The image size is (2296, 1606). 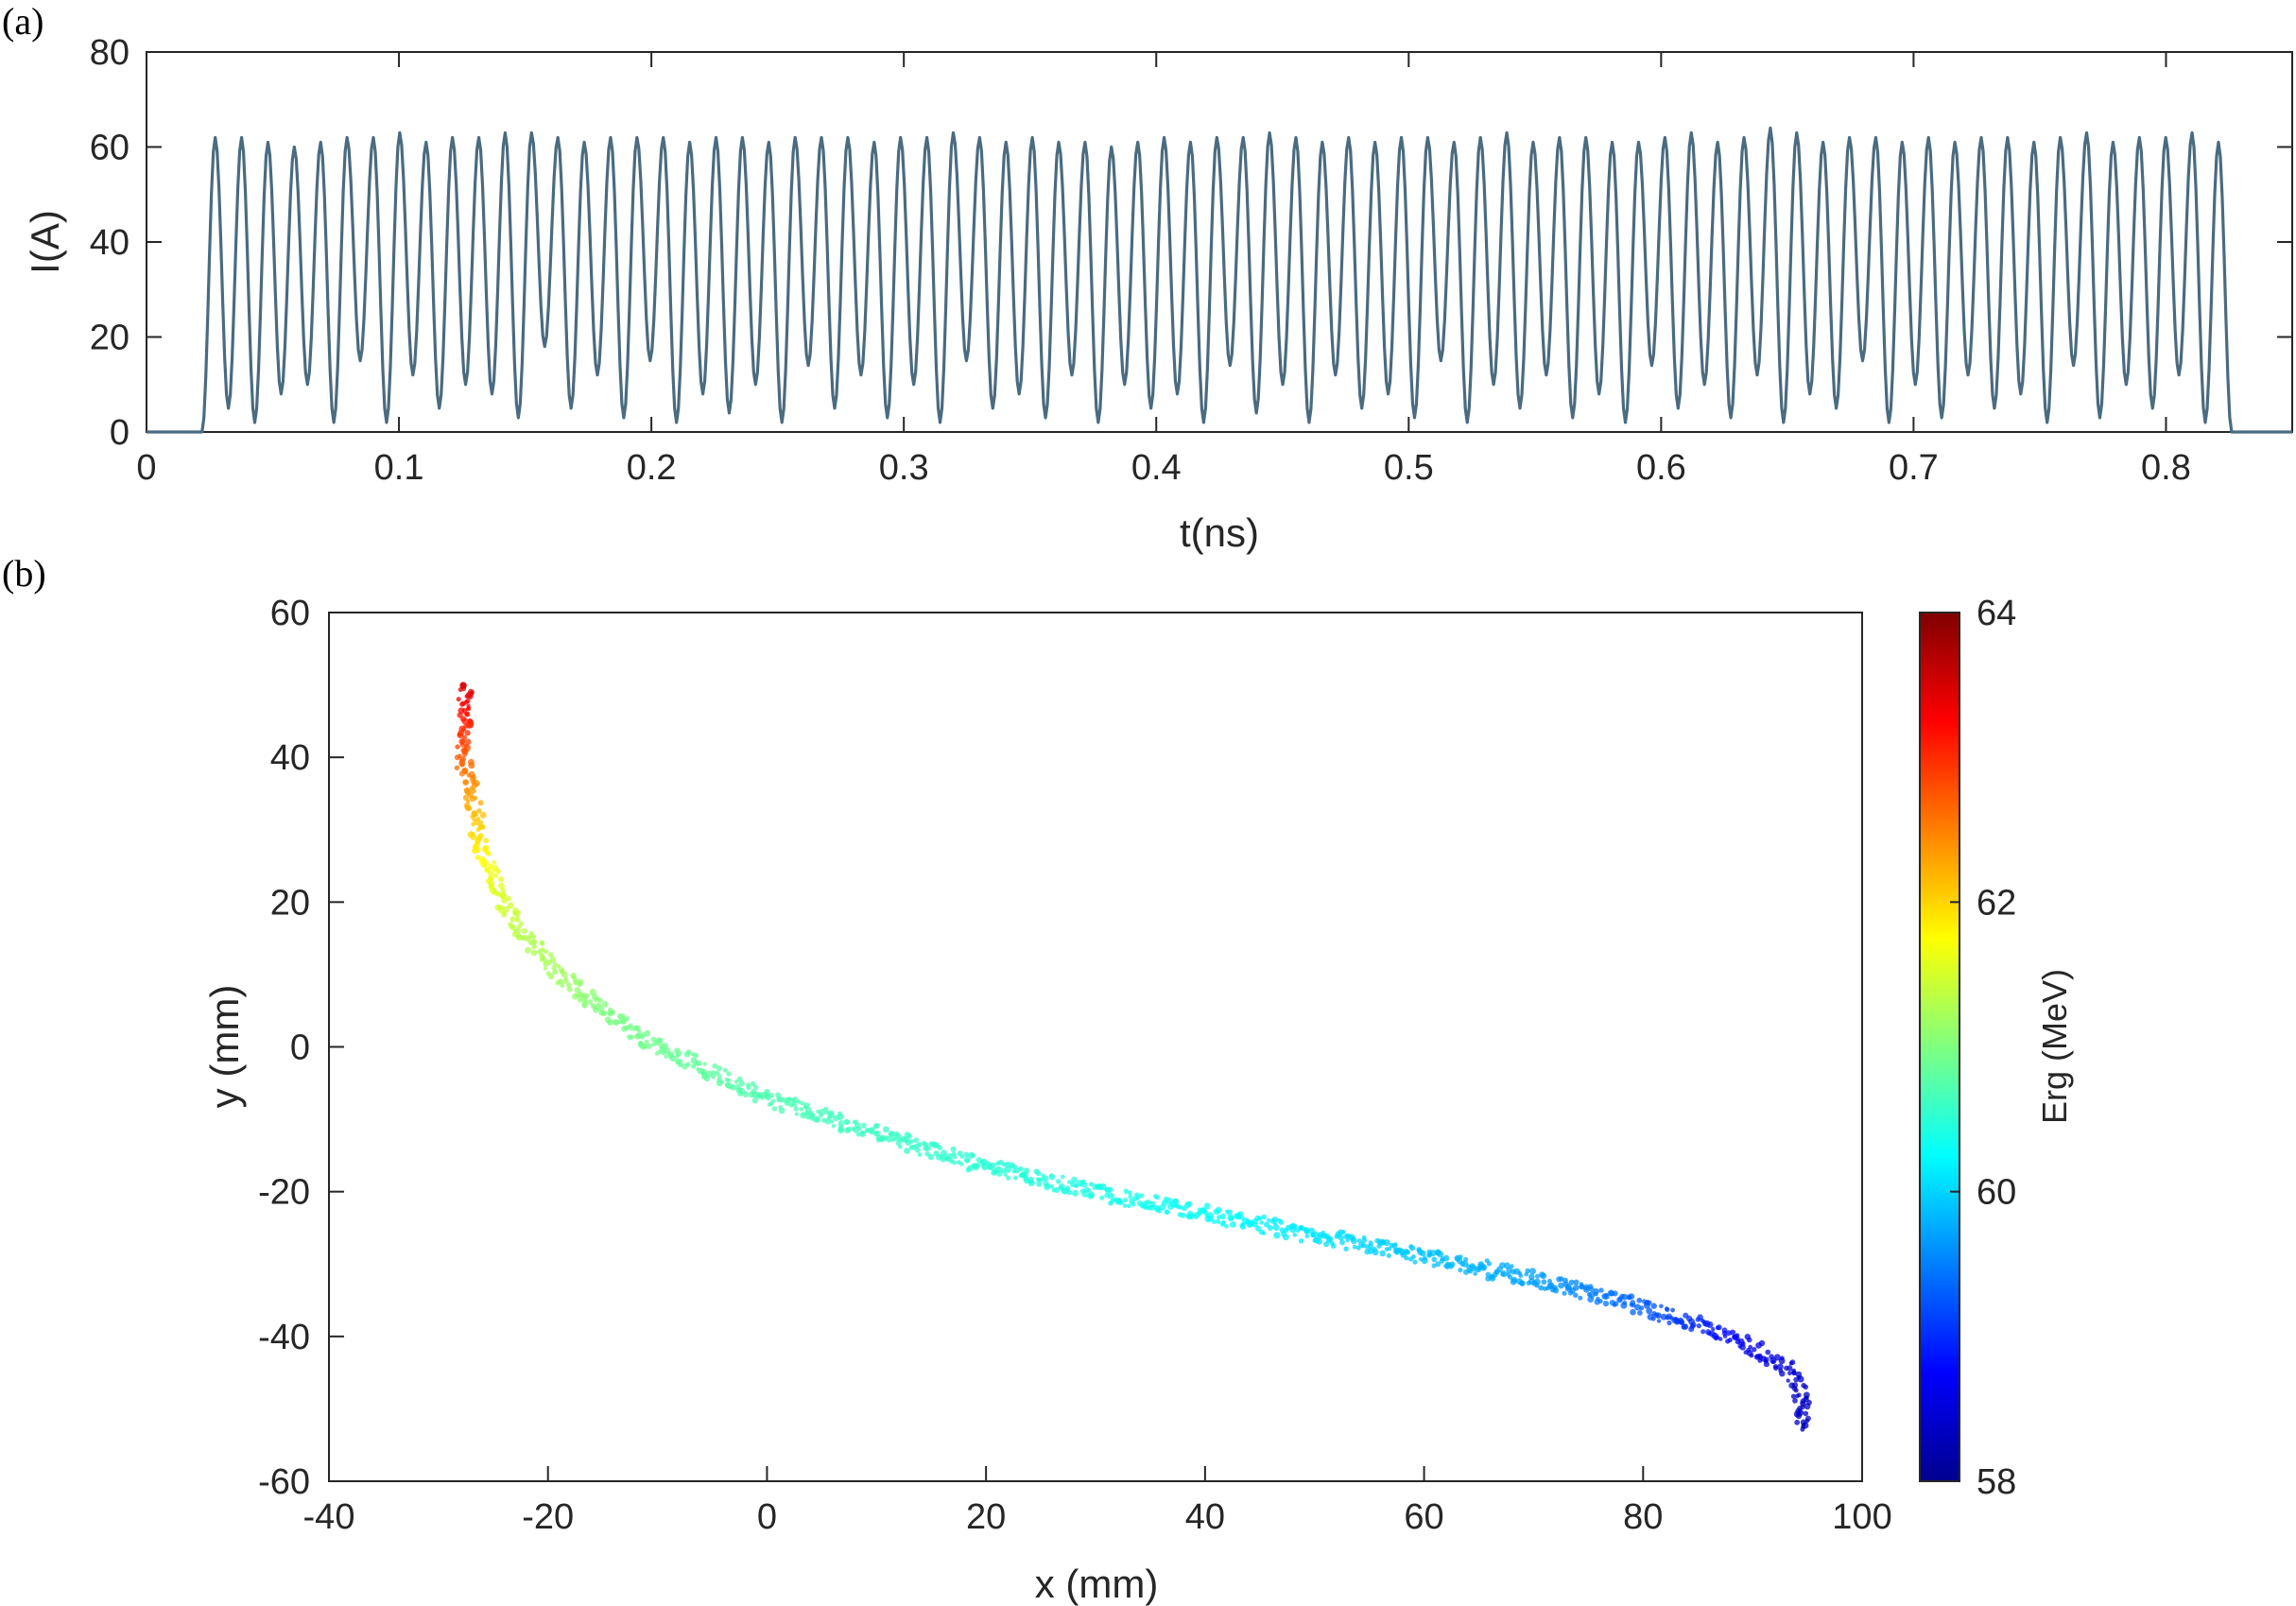 I want to click on colorbar-tick-label: 58, so click(x=1996, y=1482).